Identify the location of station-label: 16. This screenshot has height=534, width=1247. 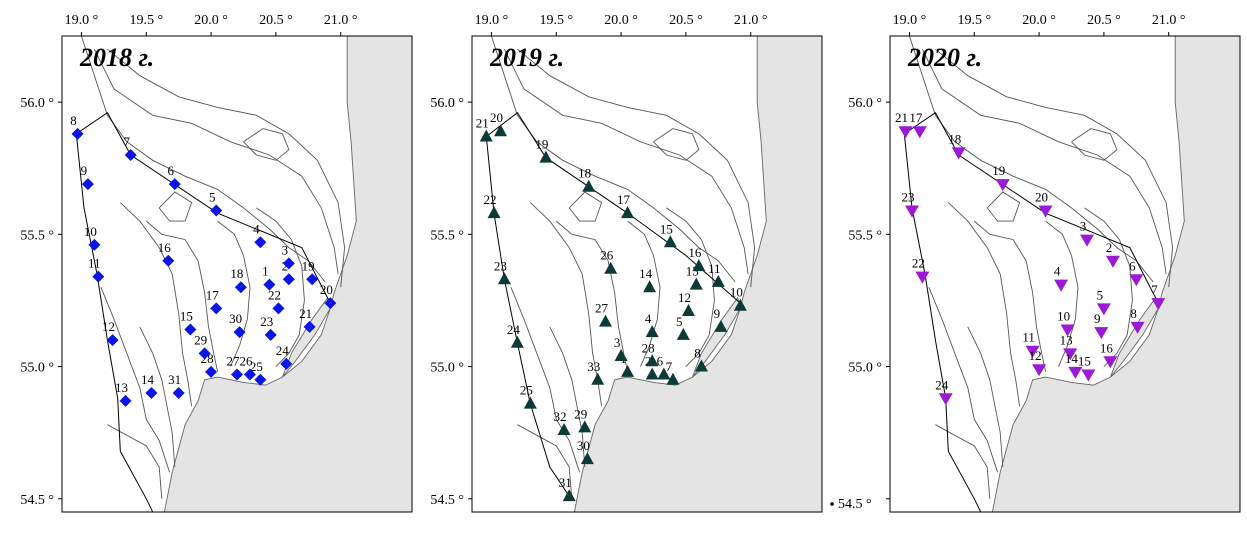
(1107, 347).